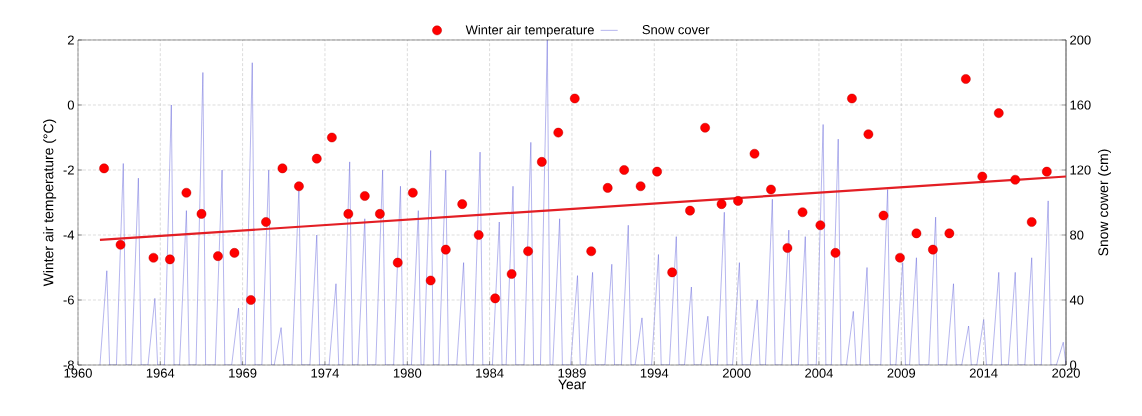 Image resolution: width=1142 pixels, height=416 pixels. Describe the element at coordinates (1080, 170) in the screenshot. I see `y2-tick-label: 120` at that location.